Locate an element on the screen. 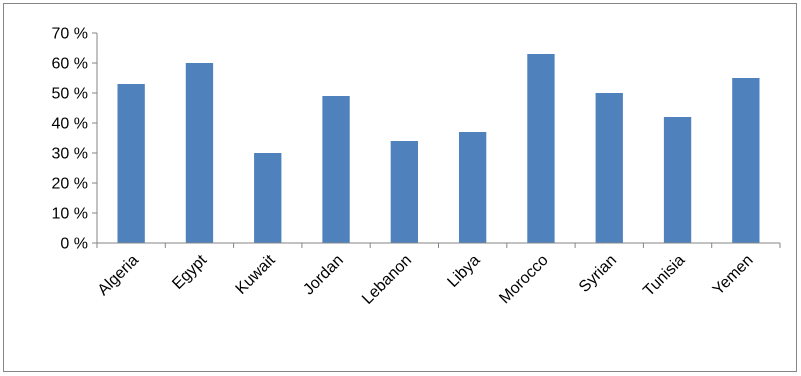 The image size is (801, 376). bar-yemen is located at coordinates (746, 160).